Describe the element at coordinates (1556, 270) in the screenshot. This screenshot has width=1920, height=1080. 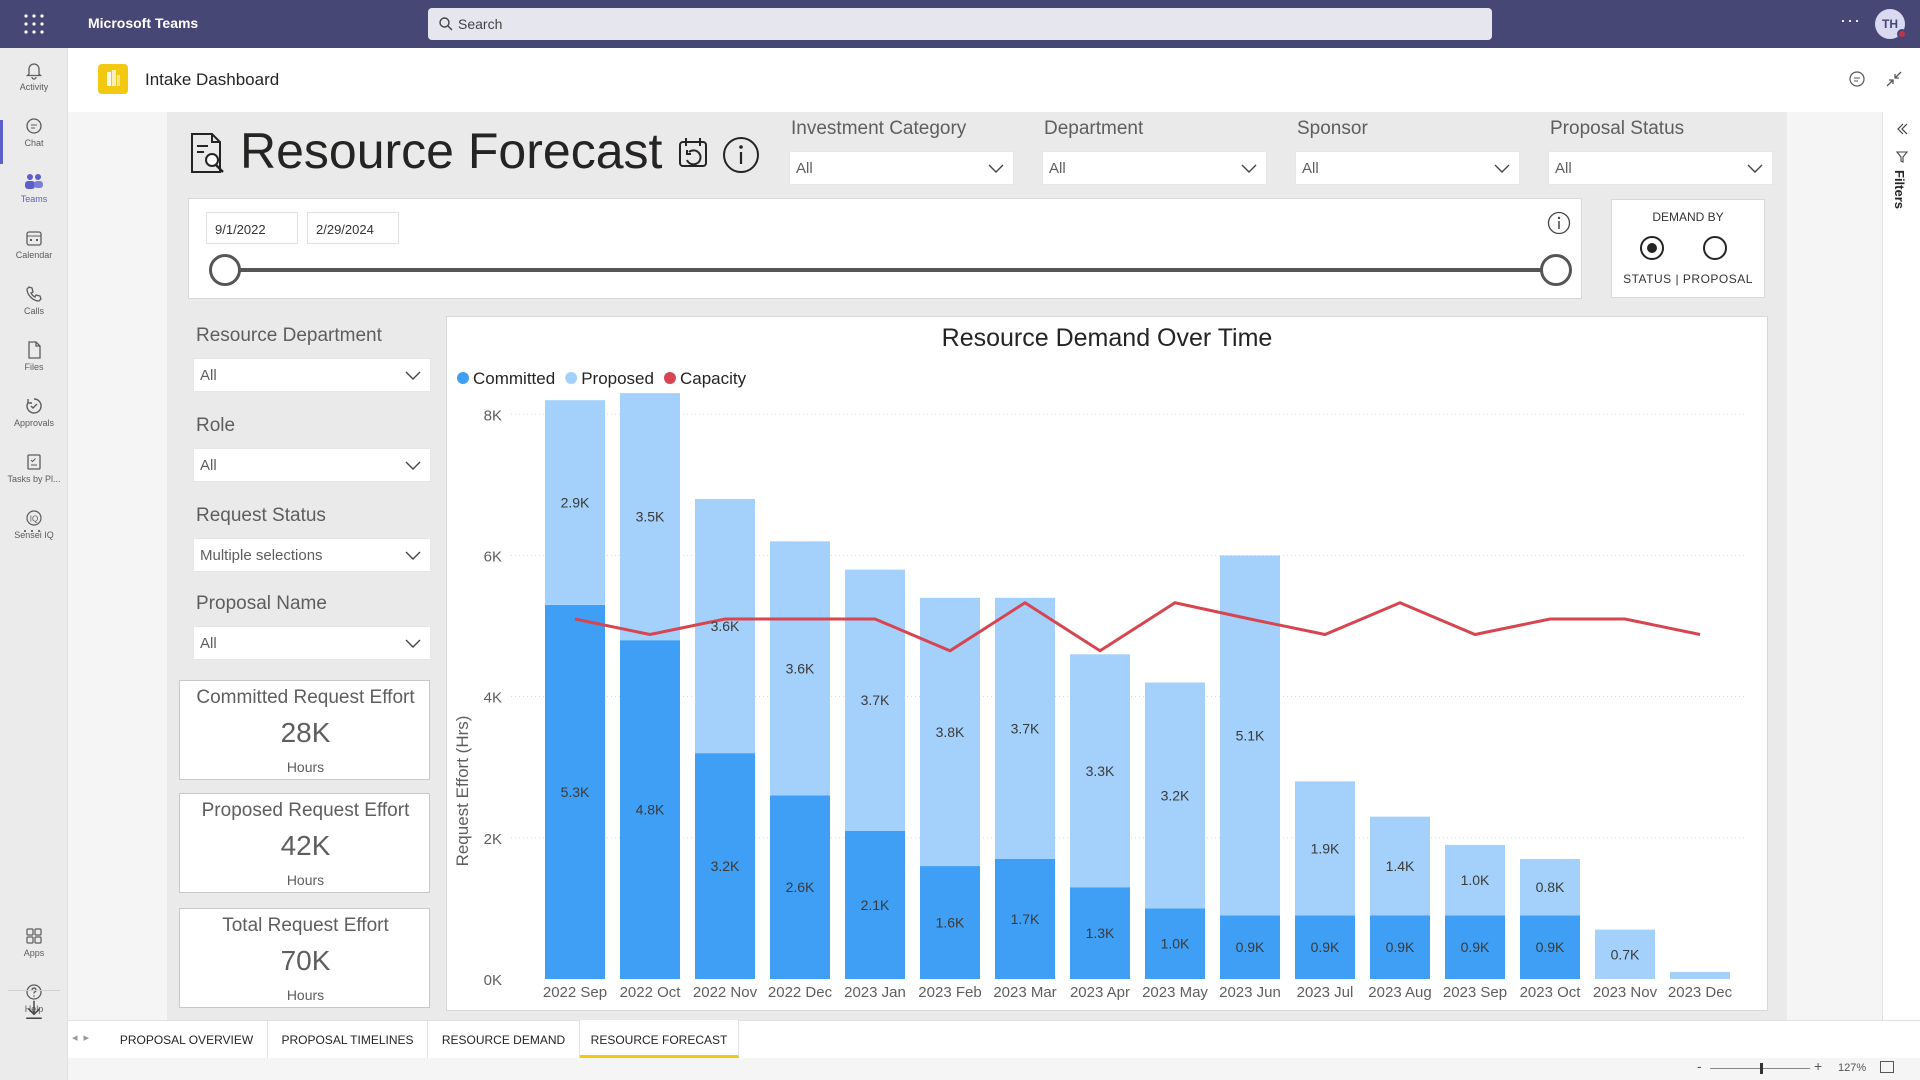
I see `date-slider-end-handle` at that location.